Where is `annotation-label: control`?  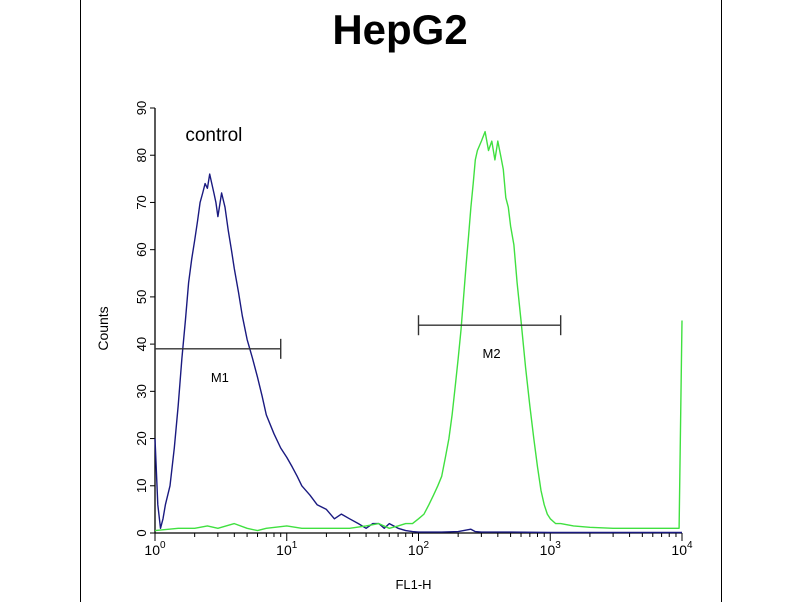
annotation-label: control is located at coordinates (213, 135).